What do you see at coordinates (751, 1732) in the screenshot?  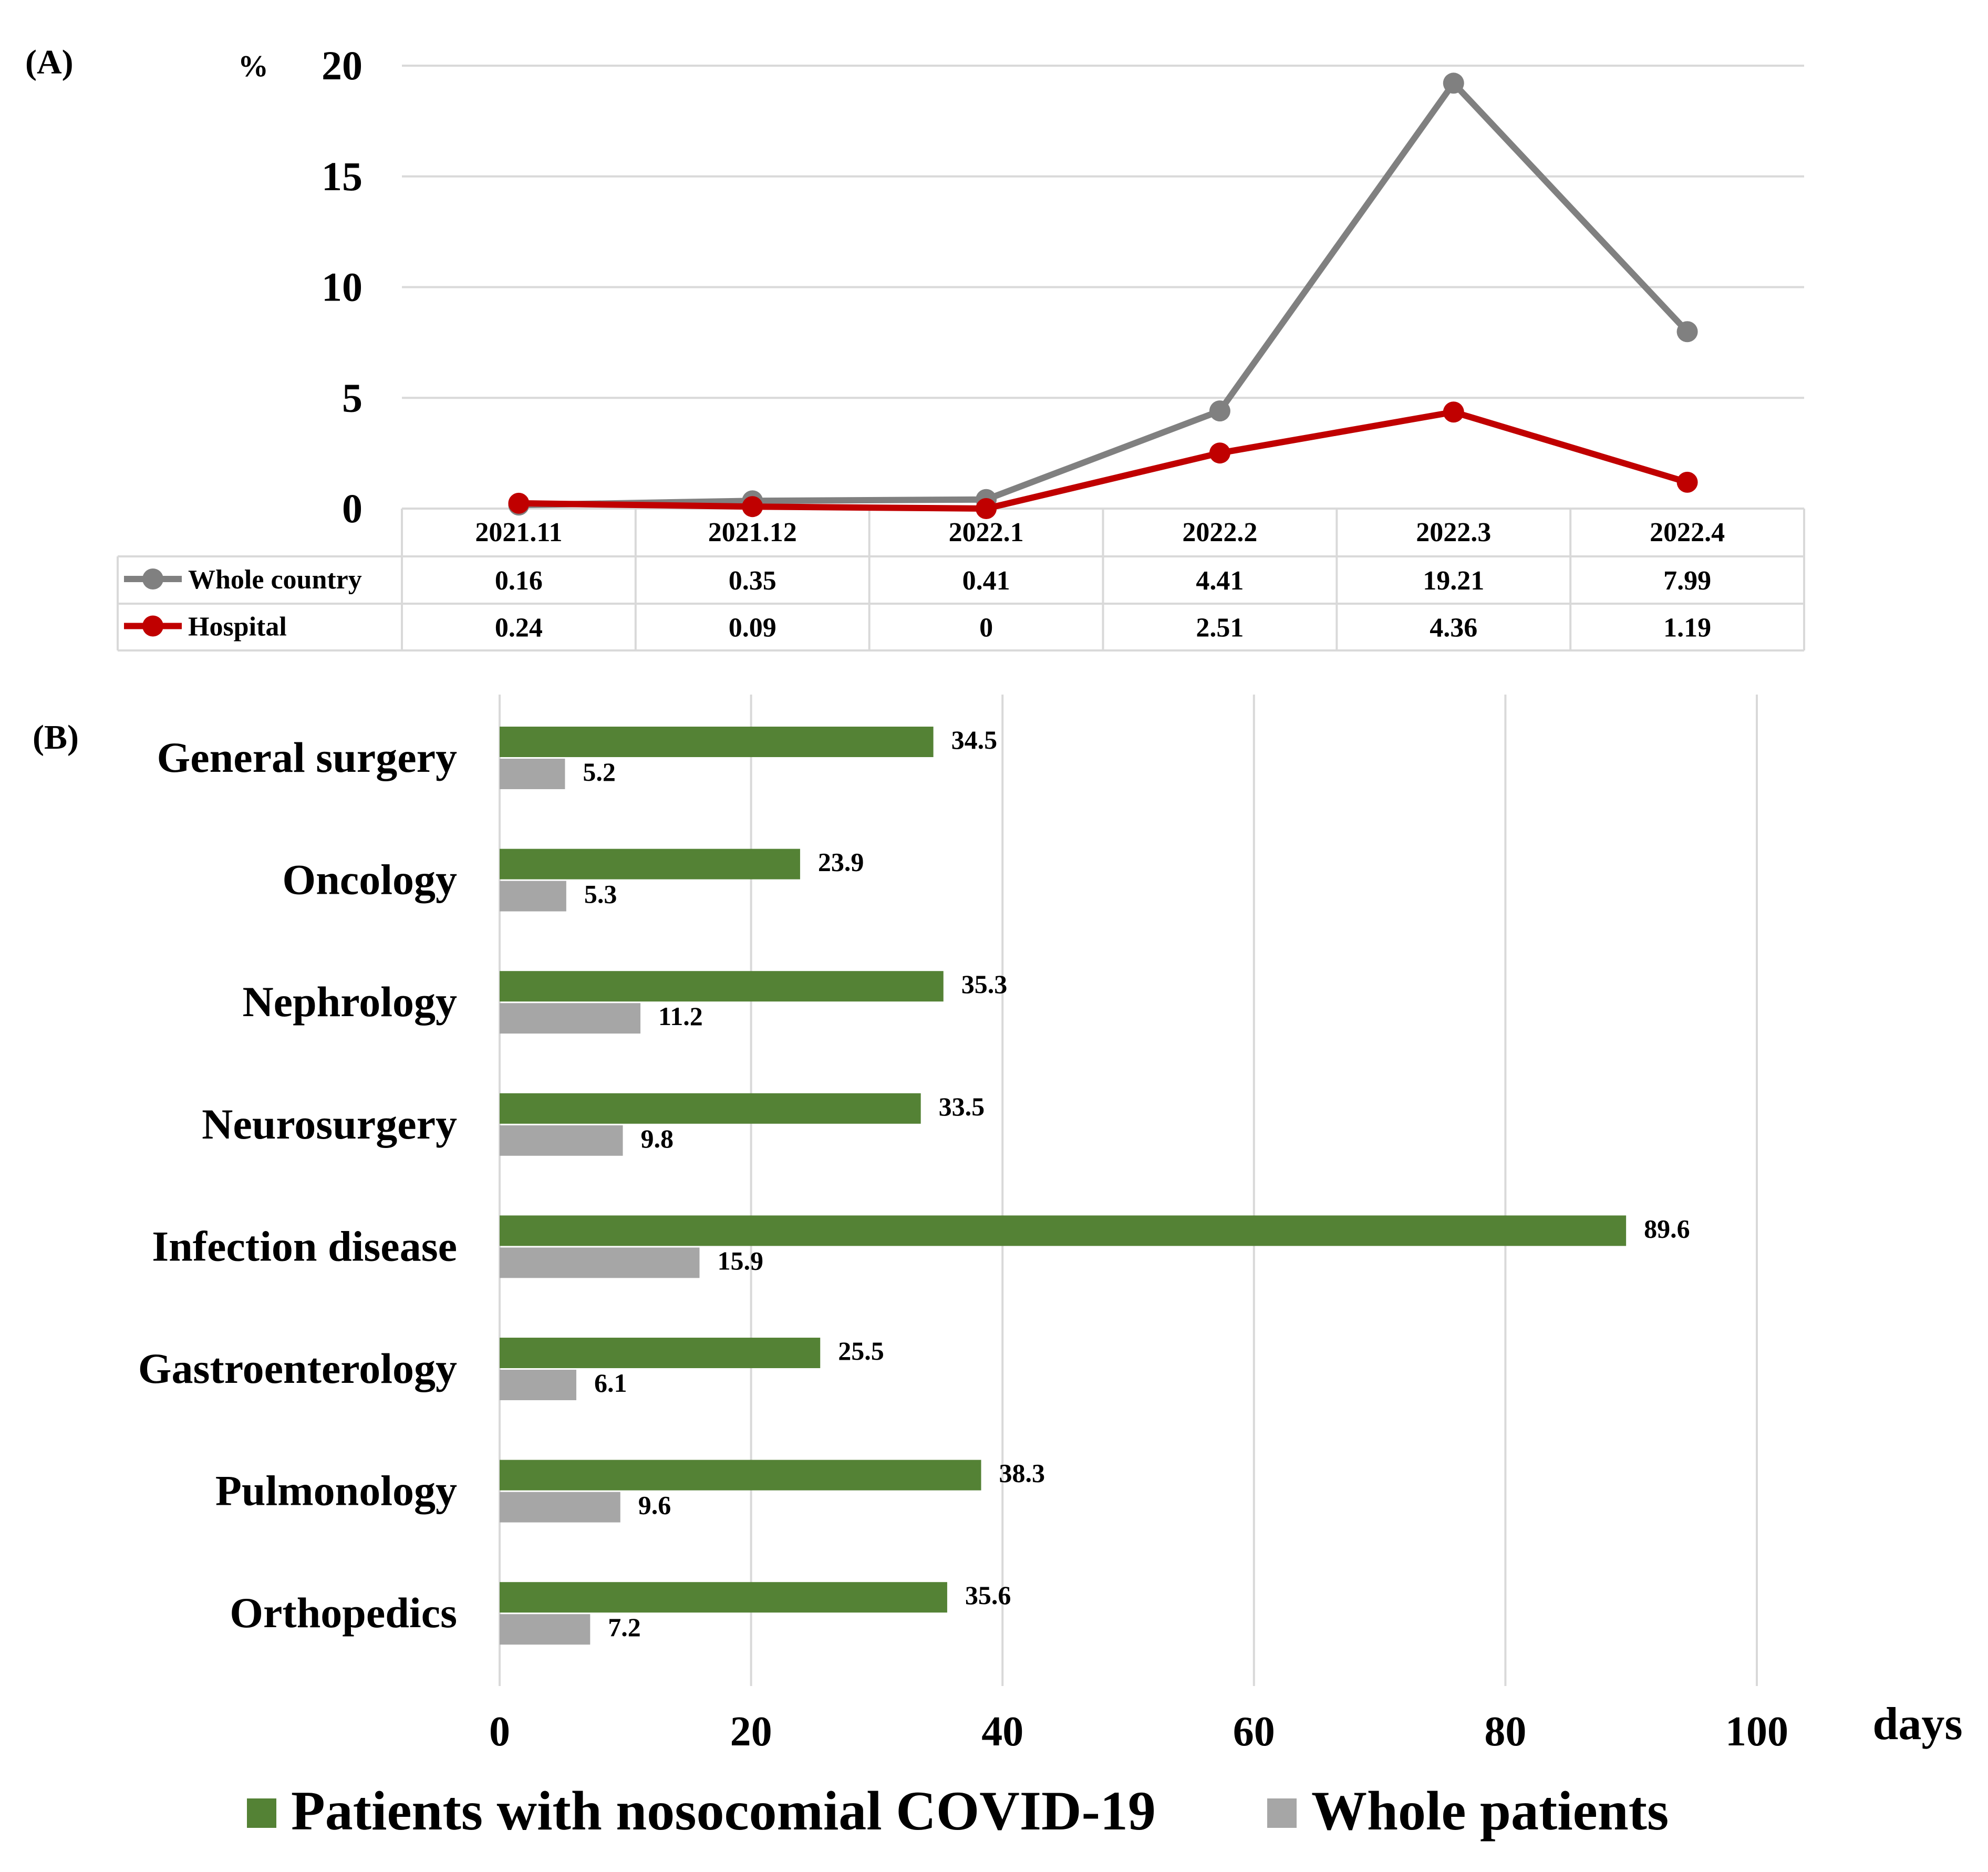 I see `x-tick-label: 20` at bounding box center [751, 1732].